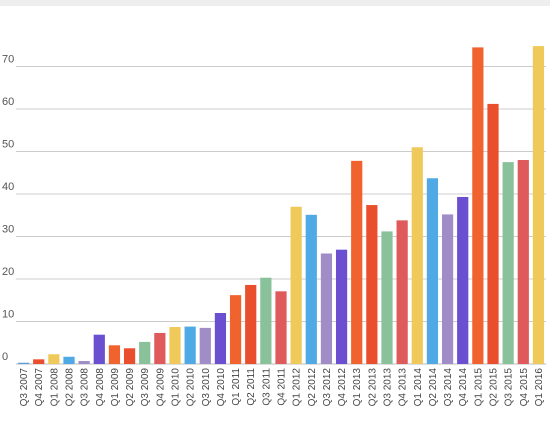 The width and height of the screenshot is (550, 428). I want to click on y-tick-label: 40, so click(8, 187).